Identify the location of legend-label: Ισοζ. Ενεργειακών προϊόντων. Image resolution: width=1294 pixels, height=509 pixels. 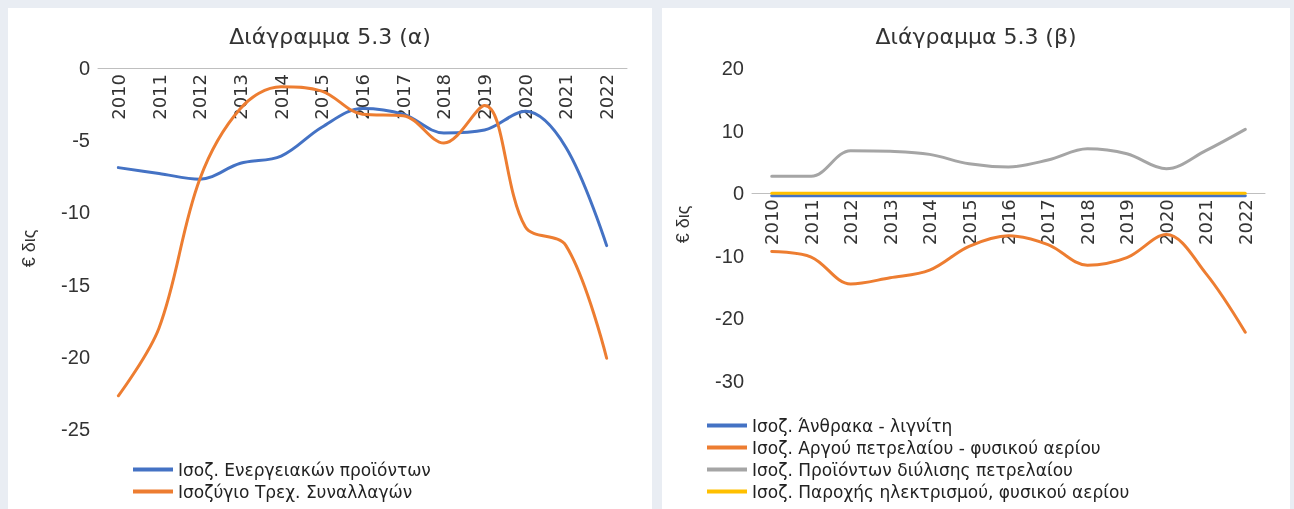
(304, 469).